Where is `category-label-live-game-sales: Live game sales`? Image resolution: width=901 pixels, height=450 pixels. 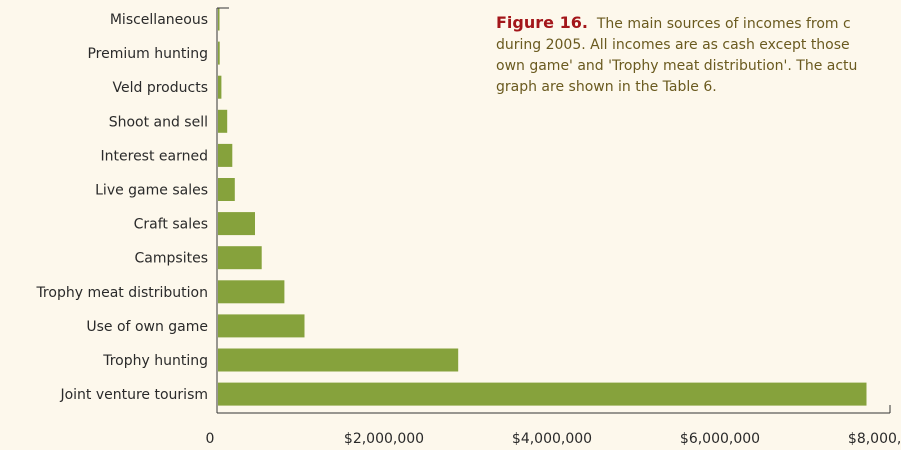
category-label-live-game-sales: Live game sales is located at coordinates (151, 191).